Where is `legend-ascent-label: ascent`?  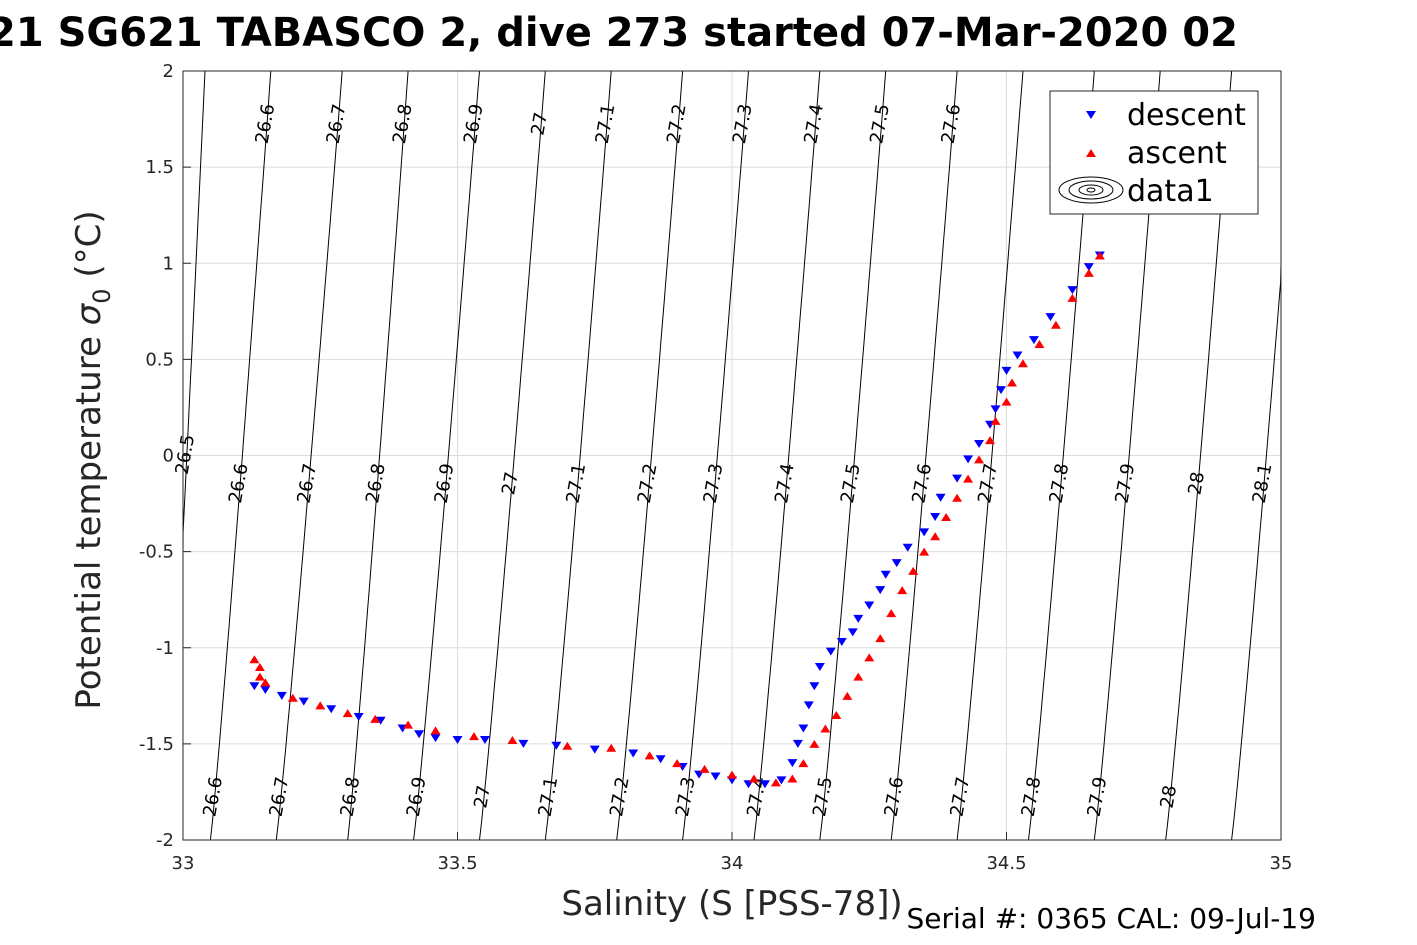
legend-ascent-label: ascent is located at coordinates (1177, 153).